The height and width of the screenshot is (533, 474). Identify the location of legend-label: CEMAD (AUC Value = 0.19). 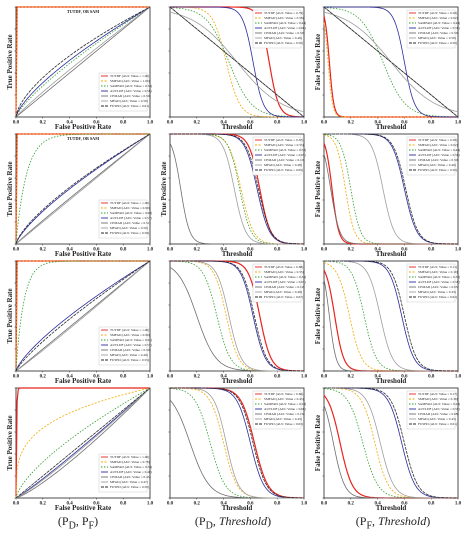
(284, 287).